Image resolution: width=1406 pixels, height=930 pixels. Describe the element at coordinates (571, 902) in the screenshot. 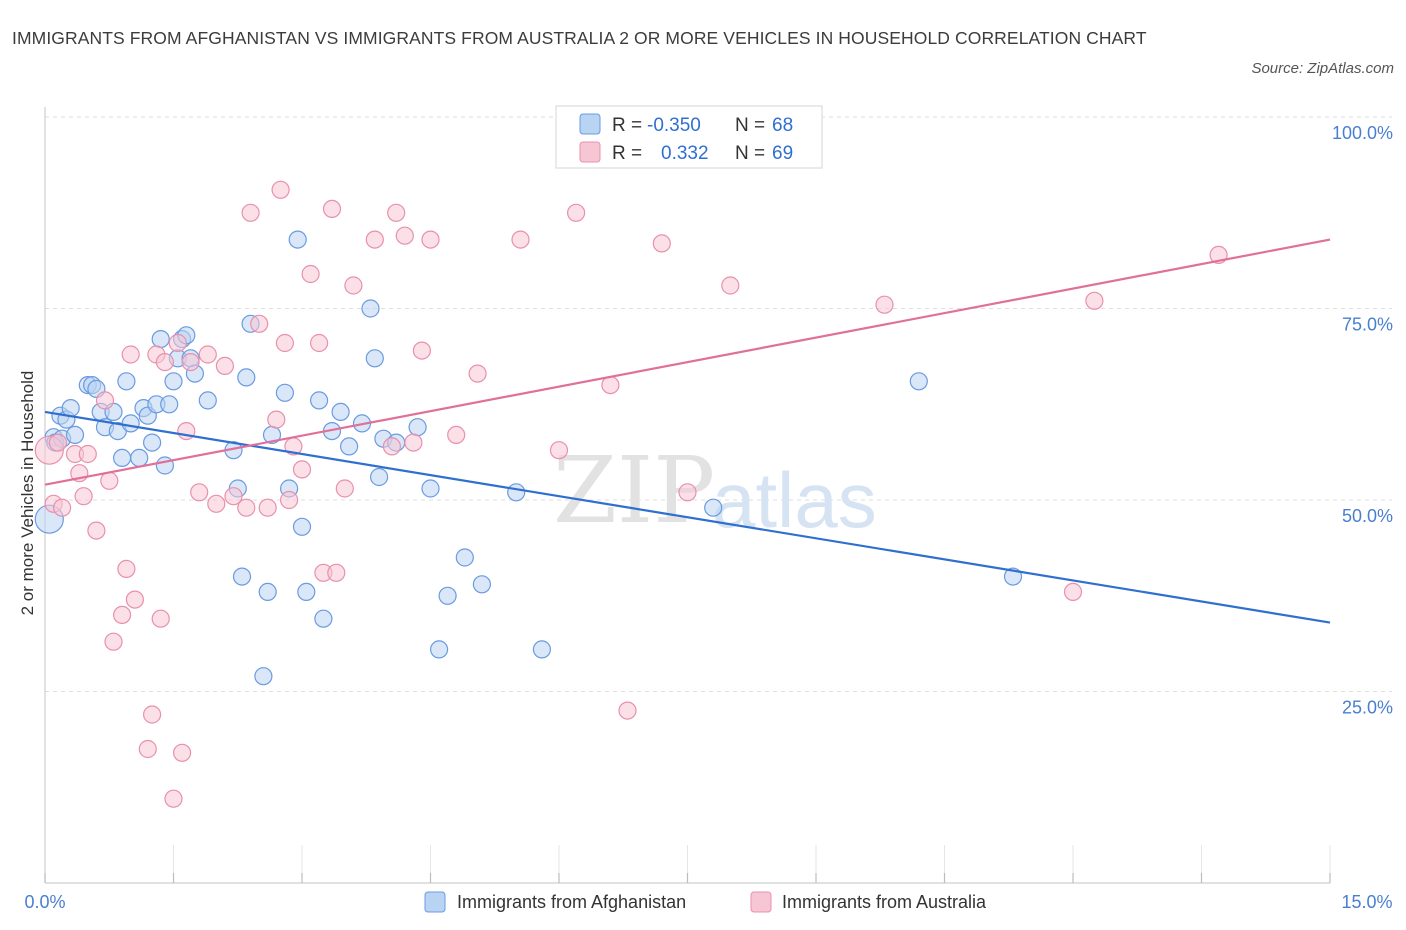

I see `bottom-legend-afghanistan: Immigrants from Afghanistan` at that location.